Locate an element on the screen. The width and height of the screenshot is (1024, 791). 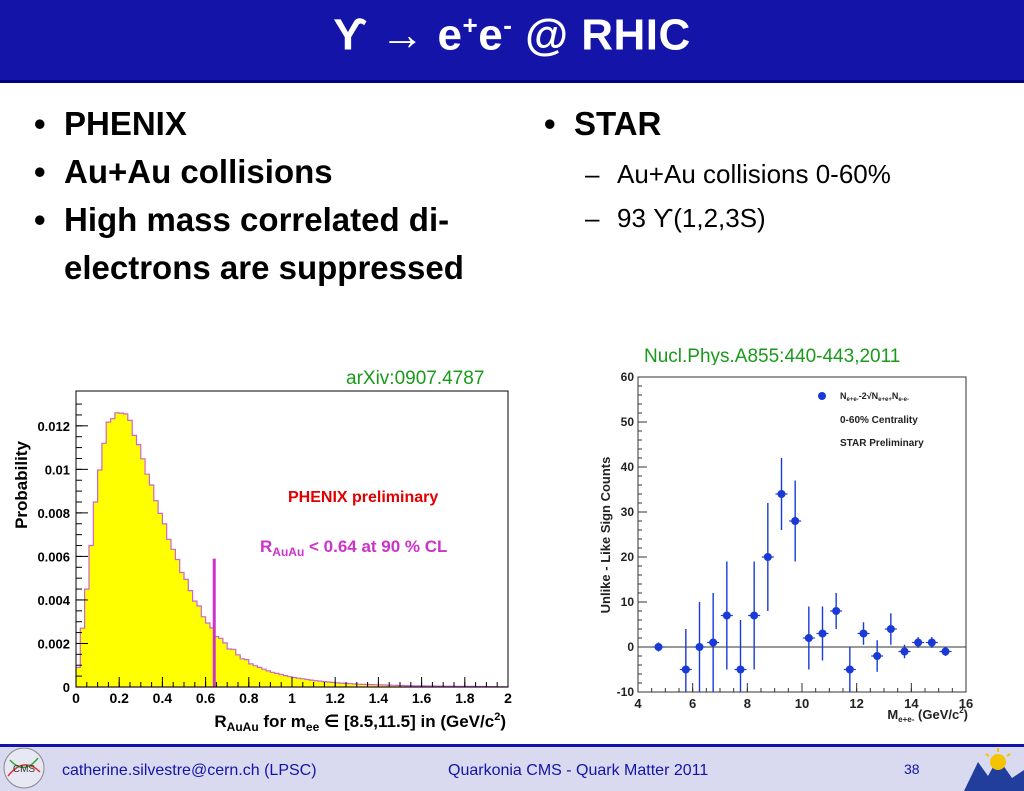
phenix-x-tick-label: 1.6 is located at coordinates (422, 698).